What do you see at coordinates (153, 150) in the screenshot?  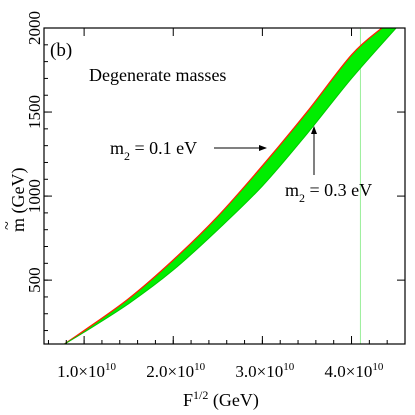 I see `annotation-m2-0.1: m2 = 0.1 eV` at bounding box center [153, 150].